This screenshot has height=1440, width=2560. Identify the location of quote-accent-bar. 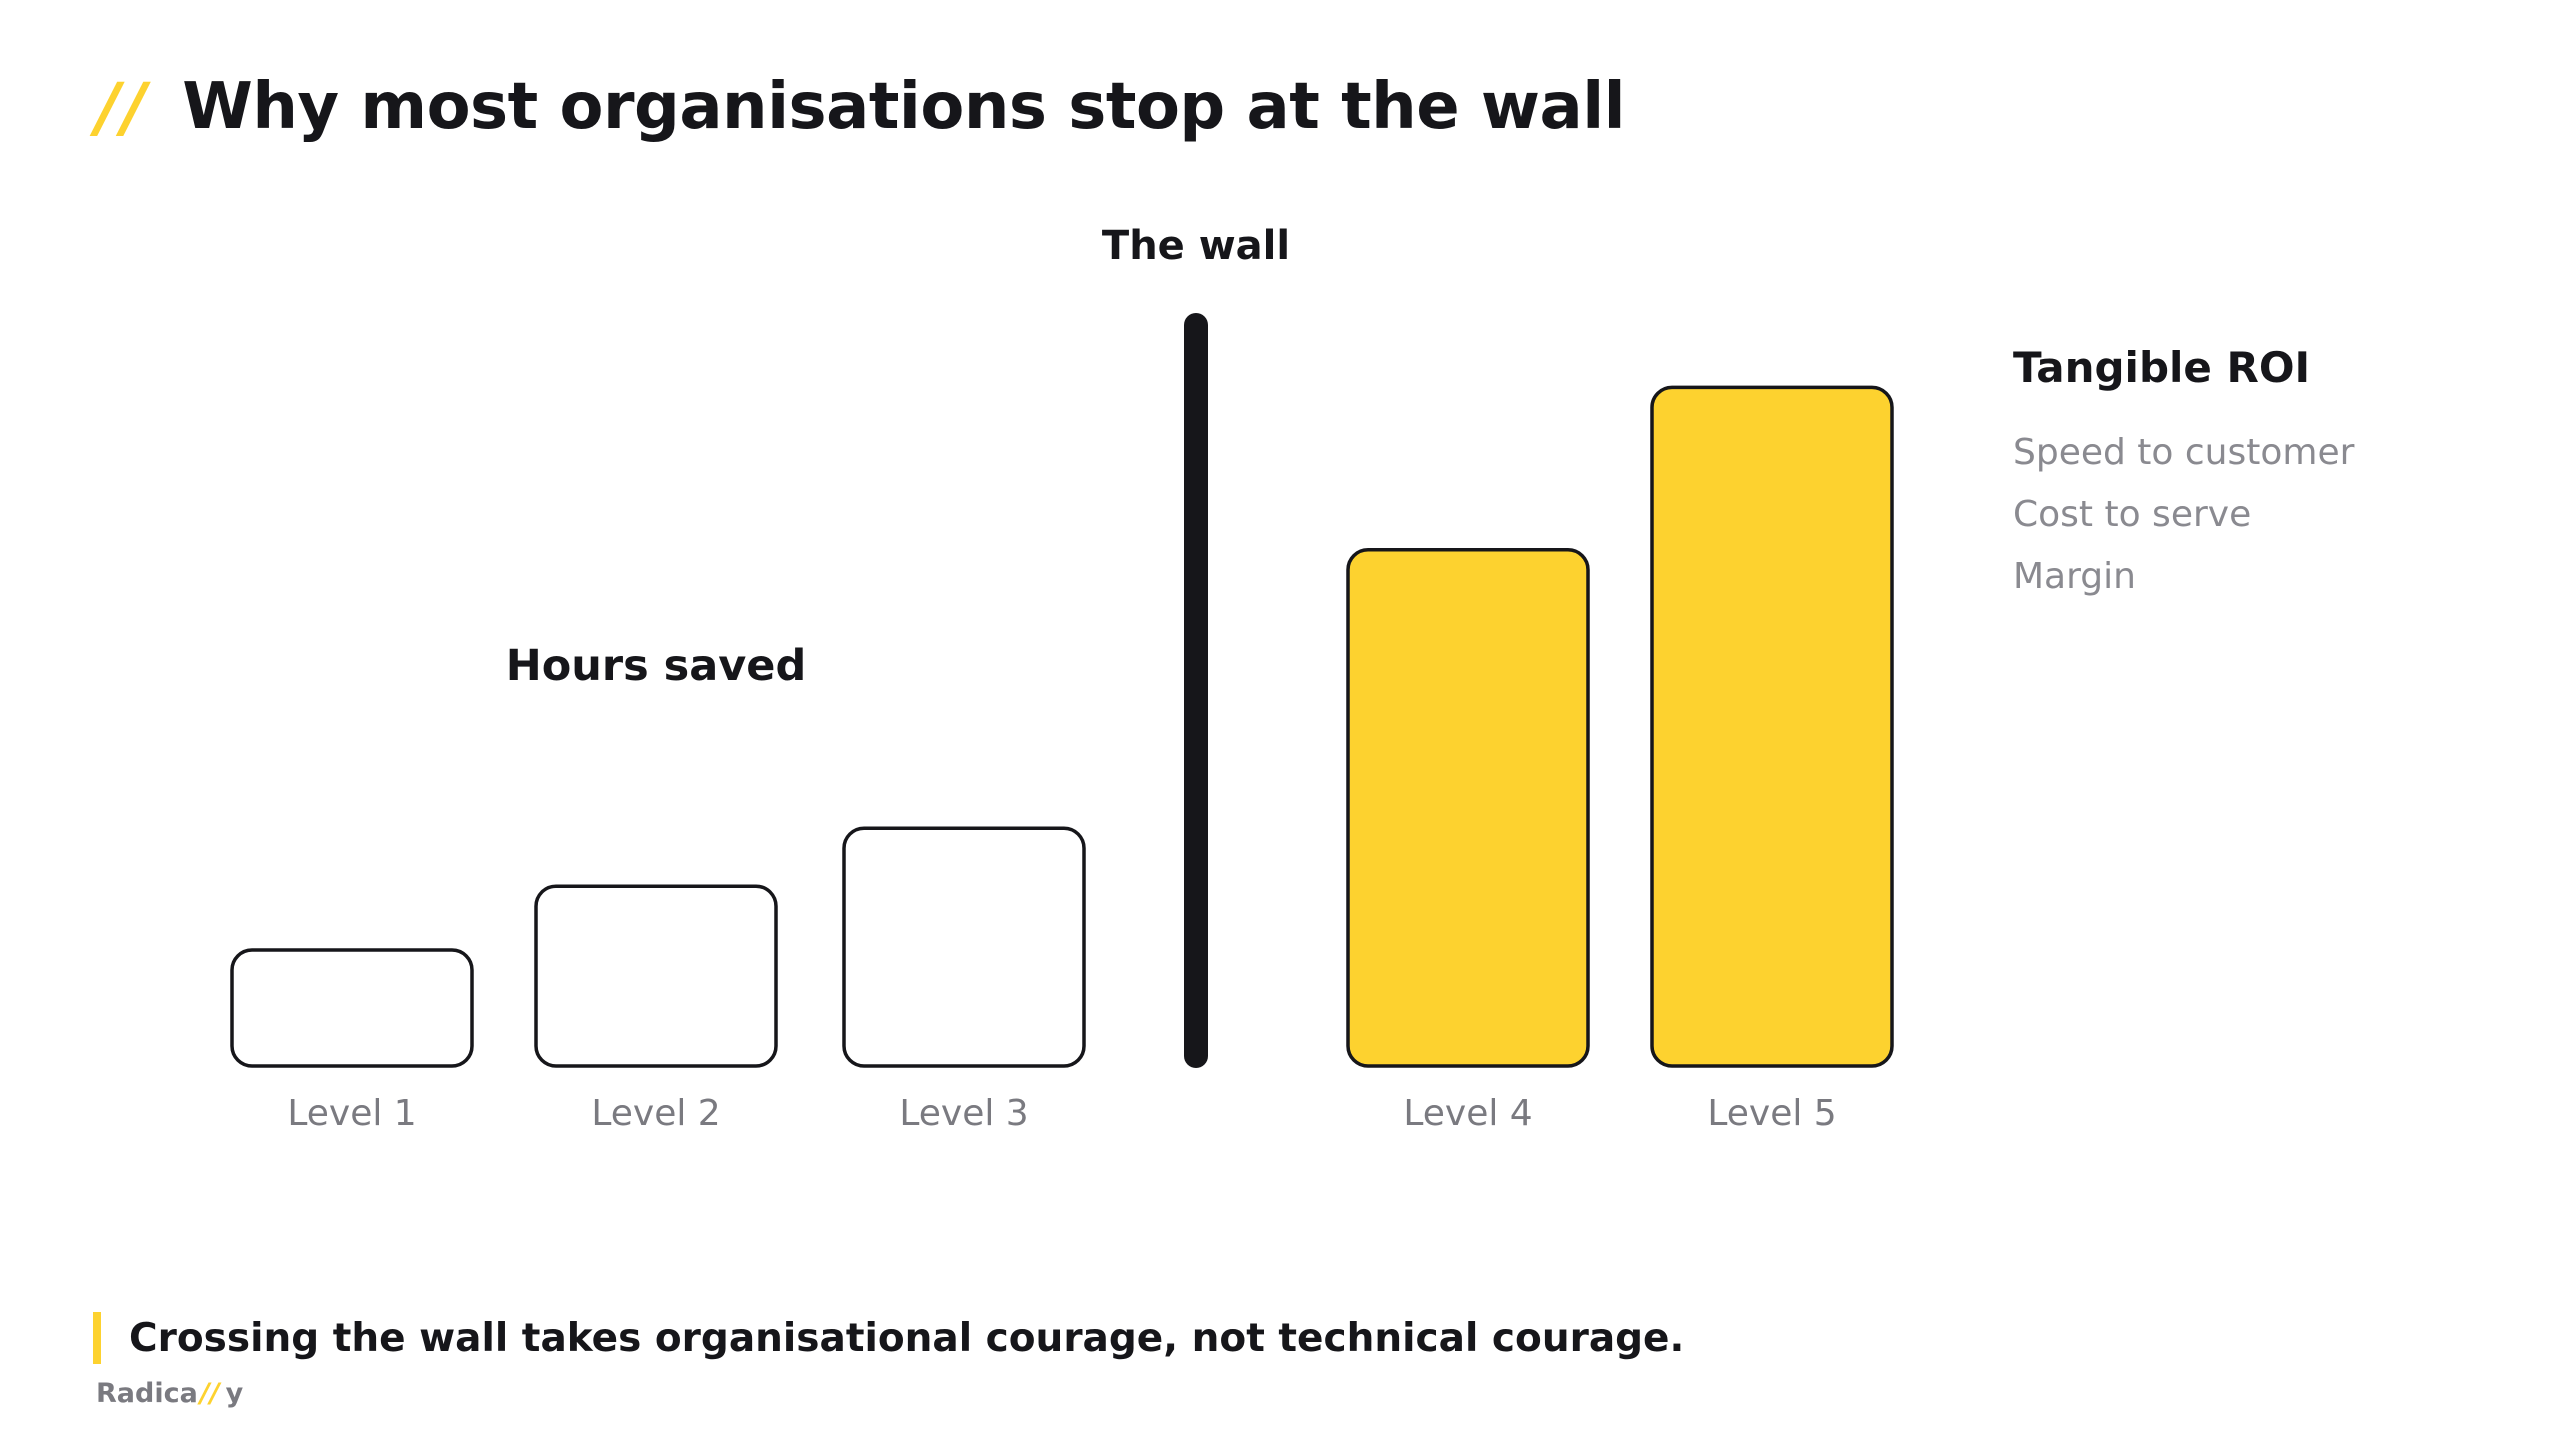
(97, 1338).